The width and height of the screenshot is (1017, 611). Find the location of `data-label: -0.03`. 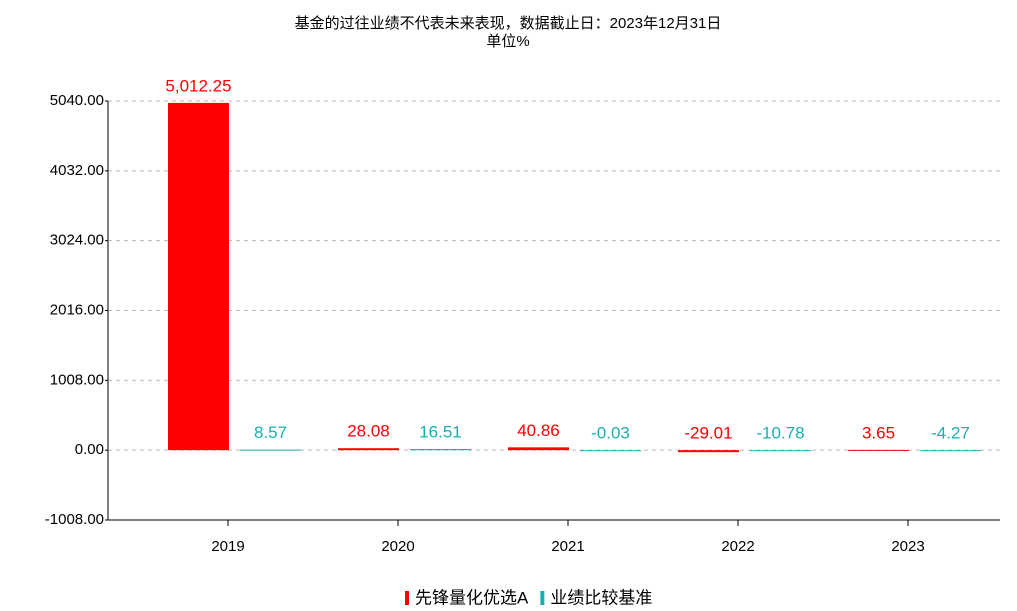

data-label: -0.03 is located at coordinates (610, 433).